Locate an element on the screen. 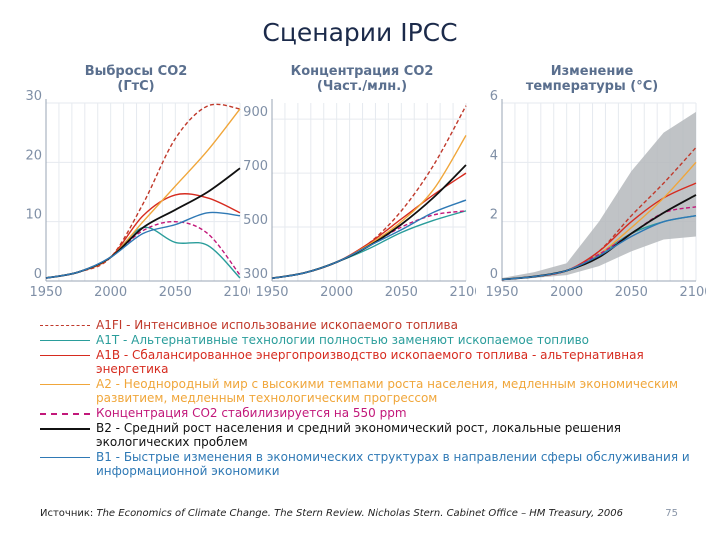  legend-swatch-a2 is located at coordinates (65, 384).